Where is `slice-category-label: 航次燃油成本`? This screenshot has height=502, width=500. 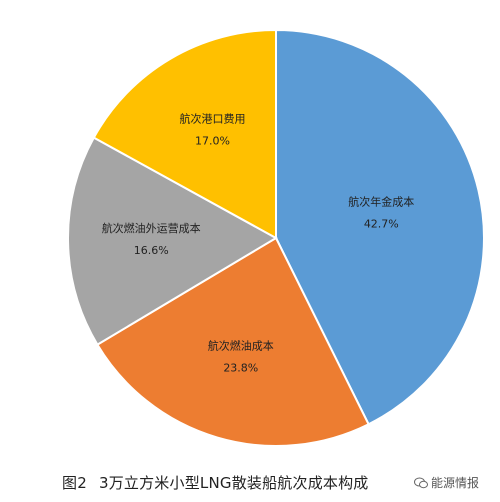 slice-category-label: 航次燃油成本 is located at coordinates (241, 346).